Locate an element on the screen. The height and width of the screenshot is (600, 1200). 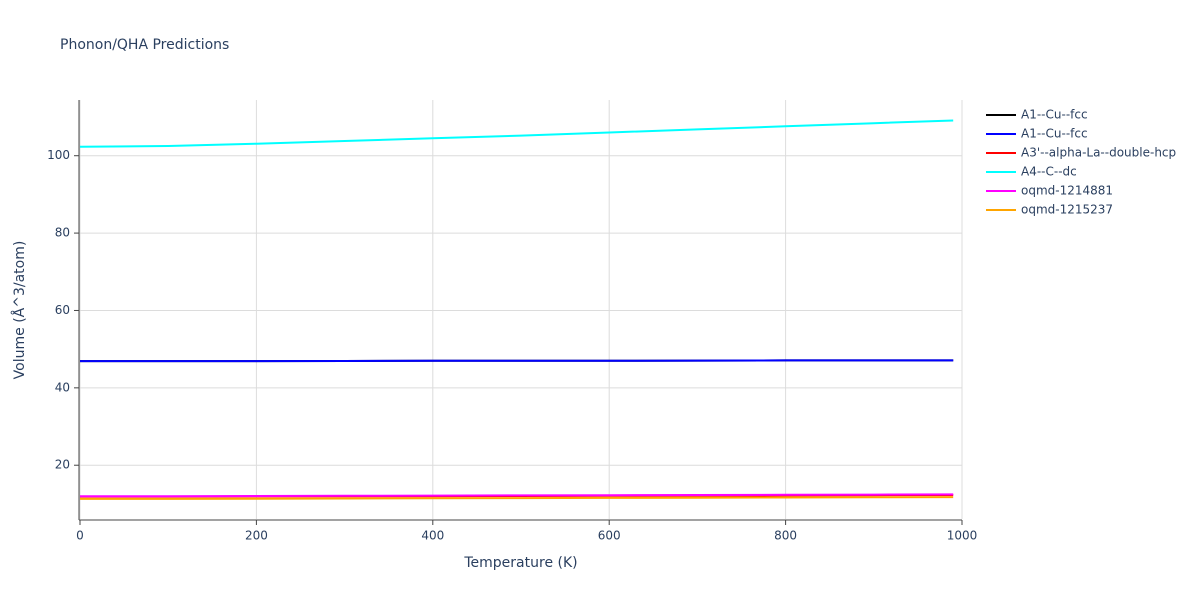
legend-label: A4--C--dc is located at coordinates (1049, 172).